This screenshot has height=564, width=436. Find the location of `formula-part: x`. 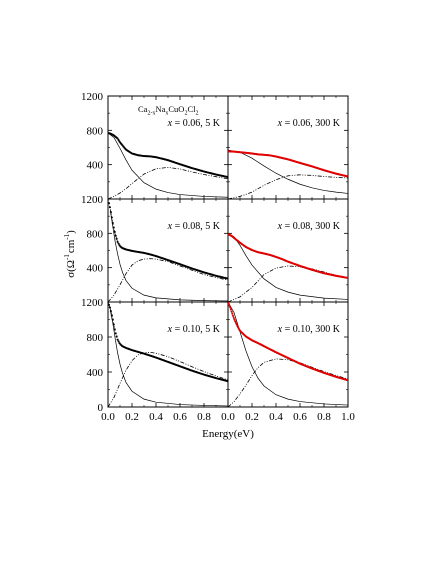

formula-part: x is located at coordinates (166, 114).